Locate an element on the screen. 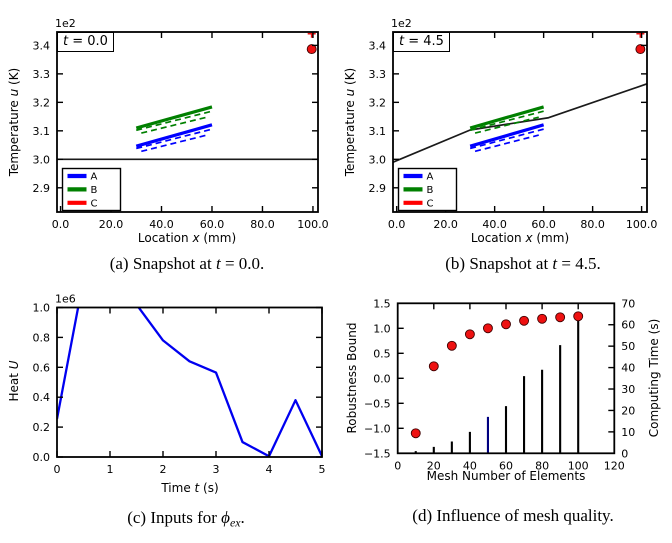  caption-text-part: Mesh Number of Elements is located at coordinates (506, 476).